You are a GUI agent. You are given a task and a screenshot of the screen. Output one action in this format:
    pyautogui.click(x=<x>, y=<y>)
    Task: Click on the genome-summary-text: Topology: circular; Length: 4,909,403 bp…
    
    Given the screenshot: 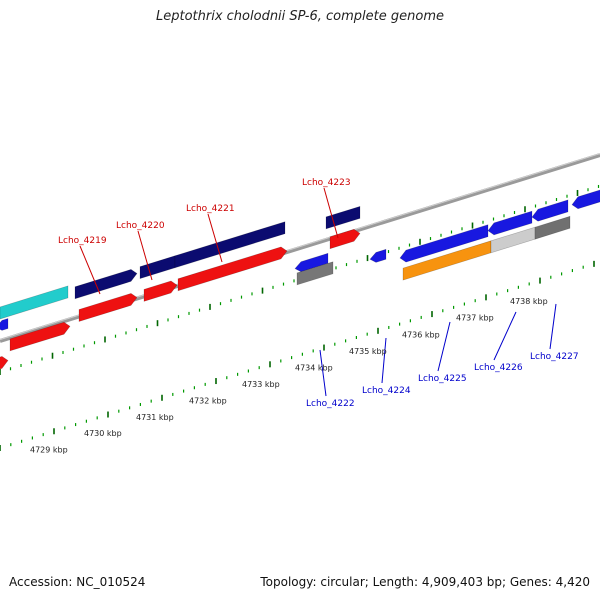 What is the action you would take?
    pyautogui.click(x=425, y=582)
    